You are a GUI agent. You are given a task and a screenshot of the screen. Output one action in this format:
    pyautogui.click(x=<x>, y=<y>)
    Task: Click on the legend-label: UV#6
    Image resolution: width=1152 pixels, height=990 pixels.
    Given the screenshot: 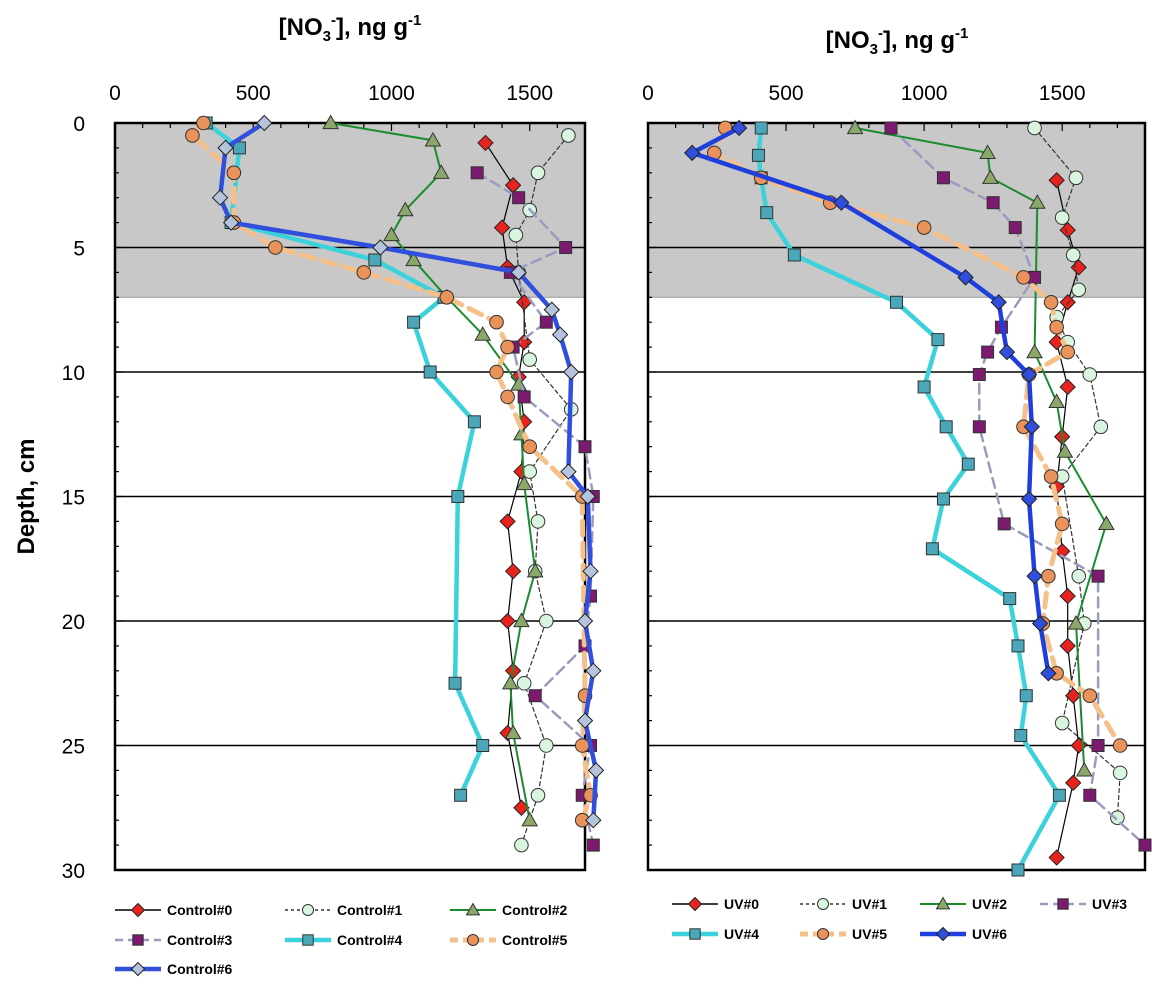 What is the action you would take?
    pyautogui.click(x=989, y=934)
    